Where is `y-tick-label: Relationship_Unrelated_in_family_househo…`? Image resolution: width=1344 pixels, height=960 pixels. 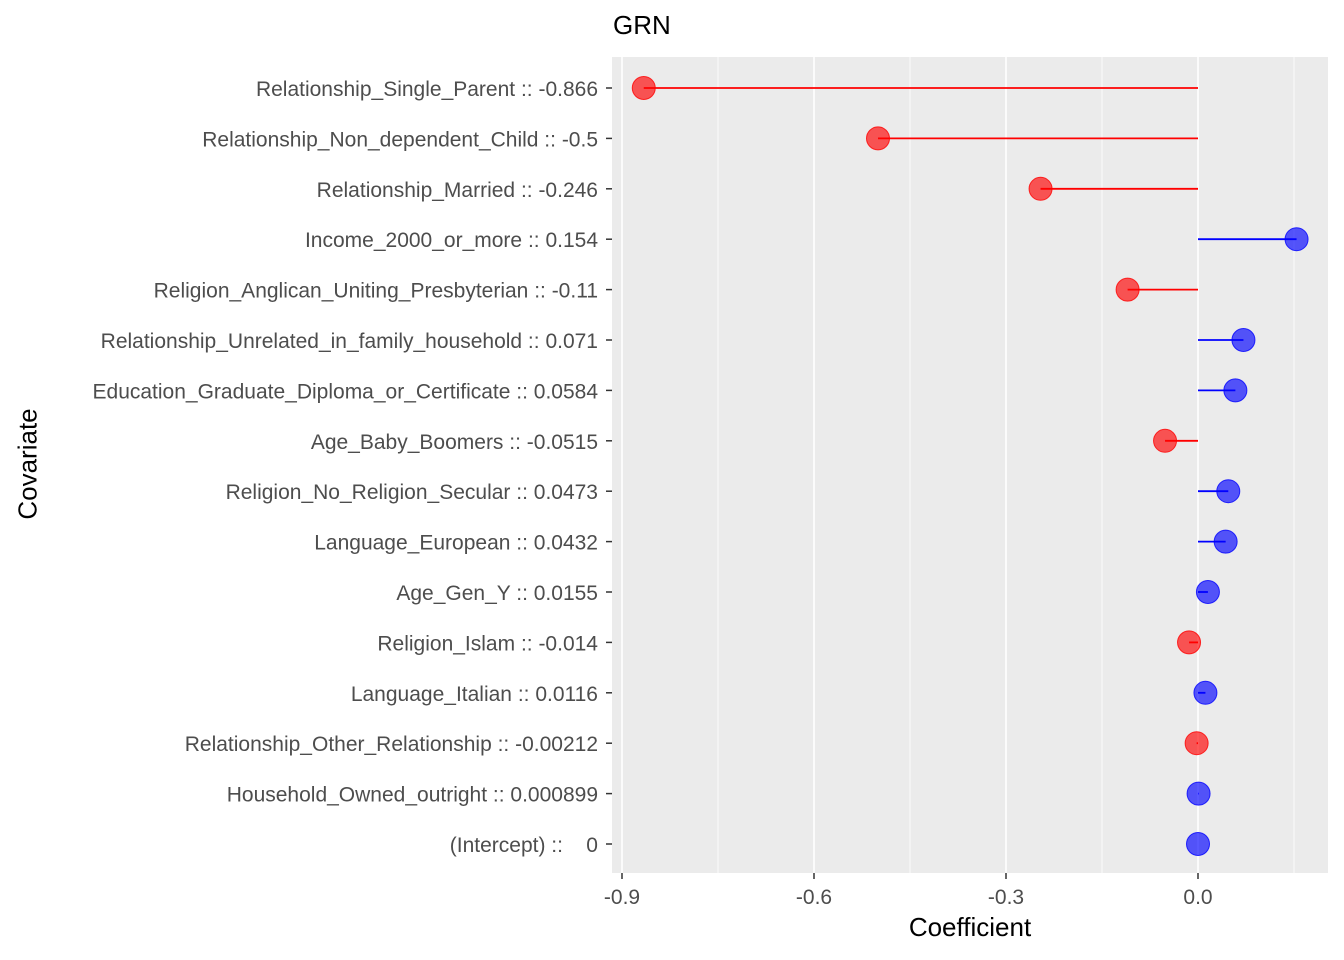
y-tick-label: Relationship_Unrelated_in_family_househo… is located at coordinates (349, 341).